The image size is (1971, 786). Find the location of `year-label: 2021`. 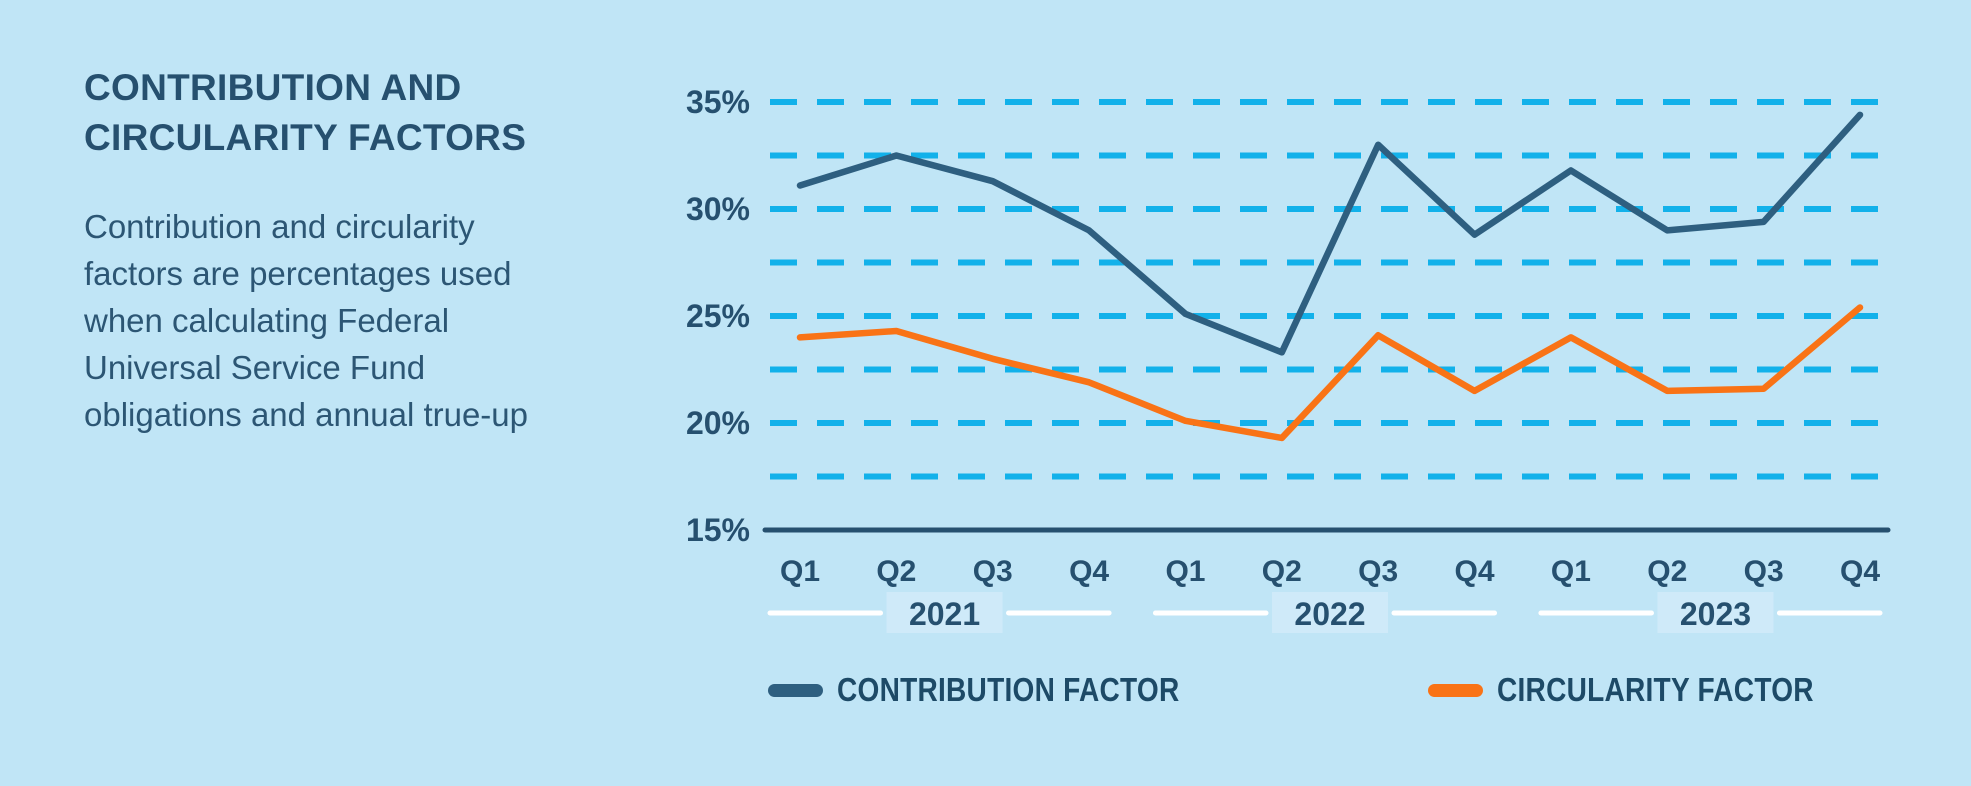

year-label: 2021 is located at coordinates (944, 614).